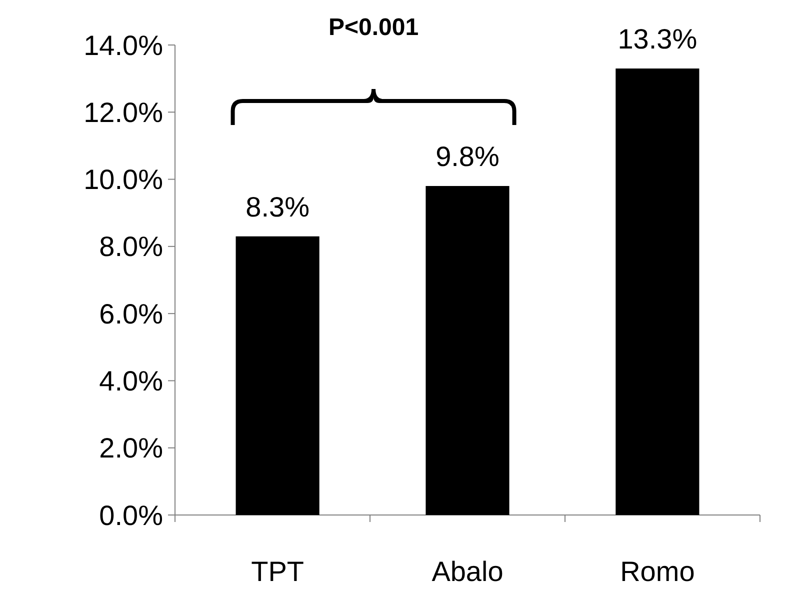  What do you see at coordinates (373, 27) in the screenshot?
I see `text: P<0.001` at bounding box center [373, 27].